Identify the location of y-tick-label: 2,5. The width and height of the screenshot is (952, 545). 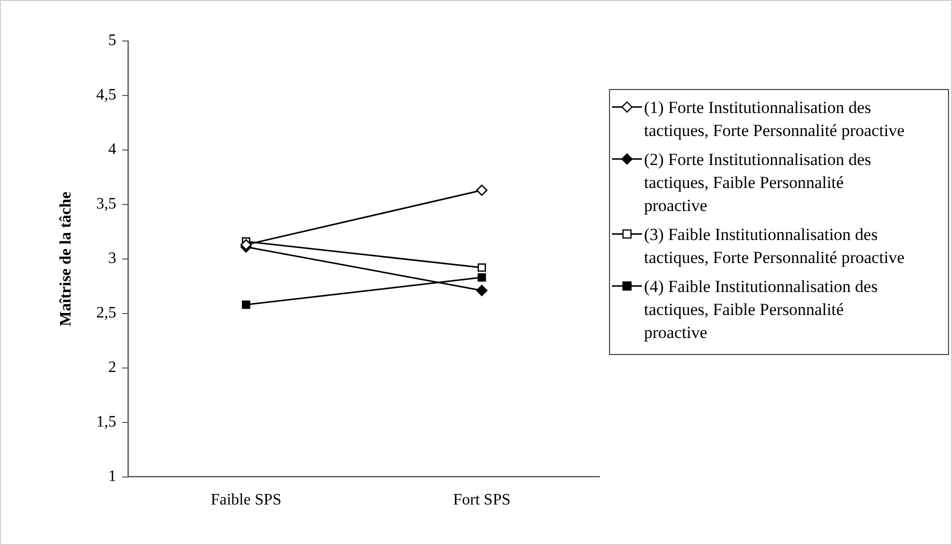
(106, 313).